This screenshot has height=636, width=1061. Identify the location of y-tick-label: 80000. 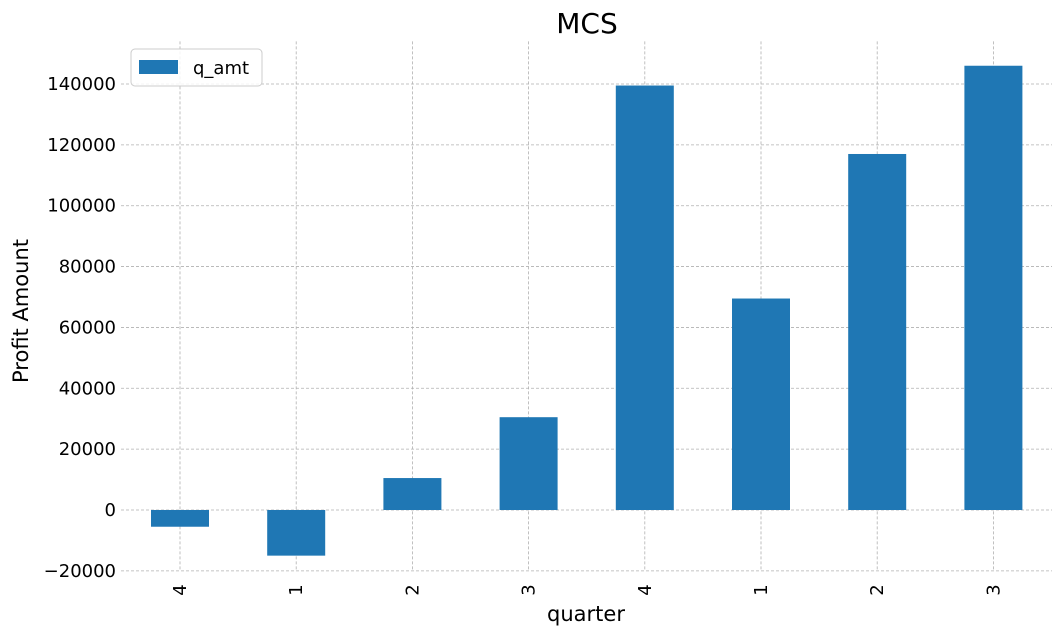
(87, 267).